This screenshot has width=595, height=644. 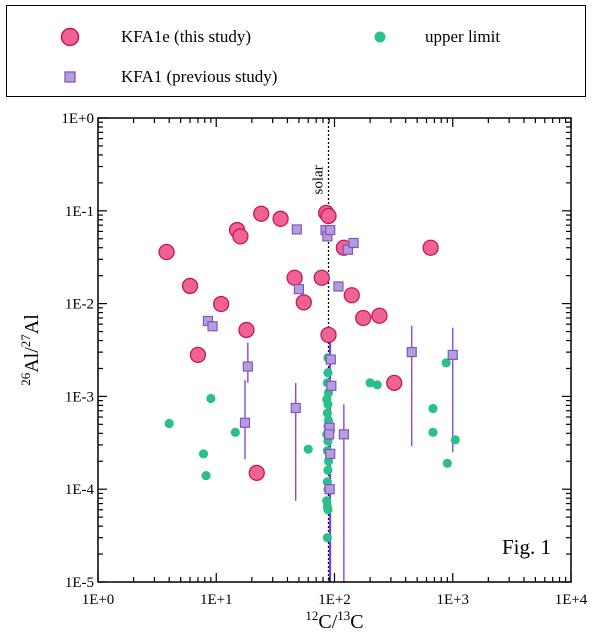 I want to click on x-tick-label: 1E+3, so click(x=452, y=600).